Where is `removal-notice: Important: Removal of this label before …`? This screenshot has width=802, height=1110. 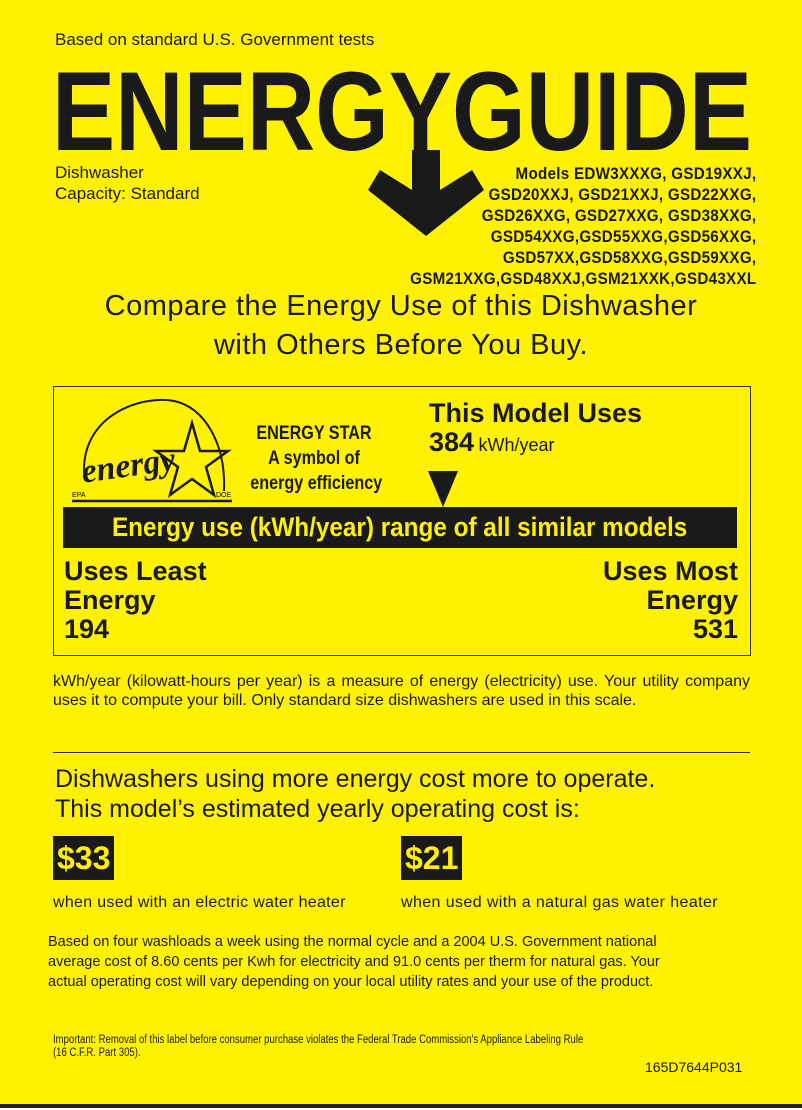 removal-notice: Important: Removal of this label before … is located at coordinates (318, 1047).